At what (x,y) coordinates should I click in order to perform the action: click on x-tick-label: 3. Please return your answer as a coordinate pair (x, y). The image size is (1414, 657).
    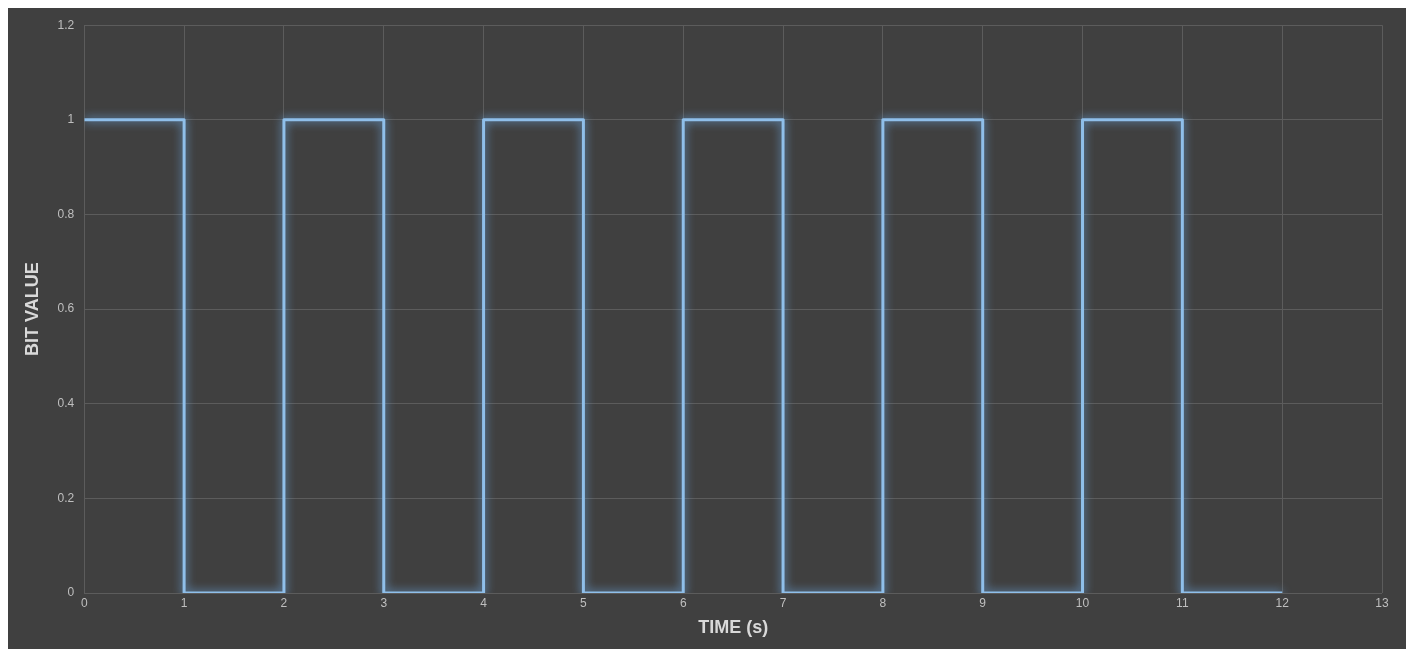
    Looking at the image, I should click on (384, 602).